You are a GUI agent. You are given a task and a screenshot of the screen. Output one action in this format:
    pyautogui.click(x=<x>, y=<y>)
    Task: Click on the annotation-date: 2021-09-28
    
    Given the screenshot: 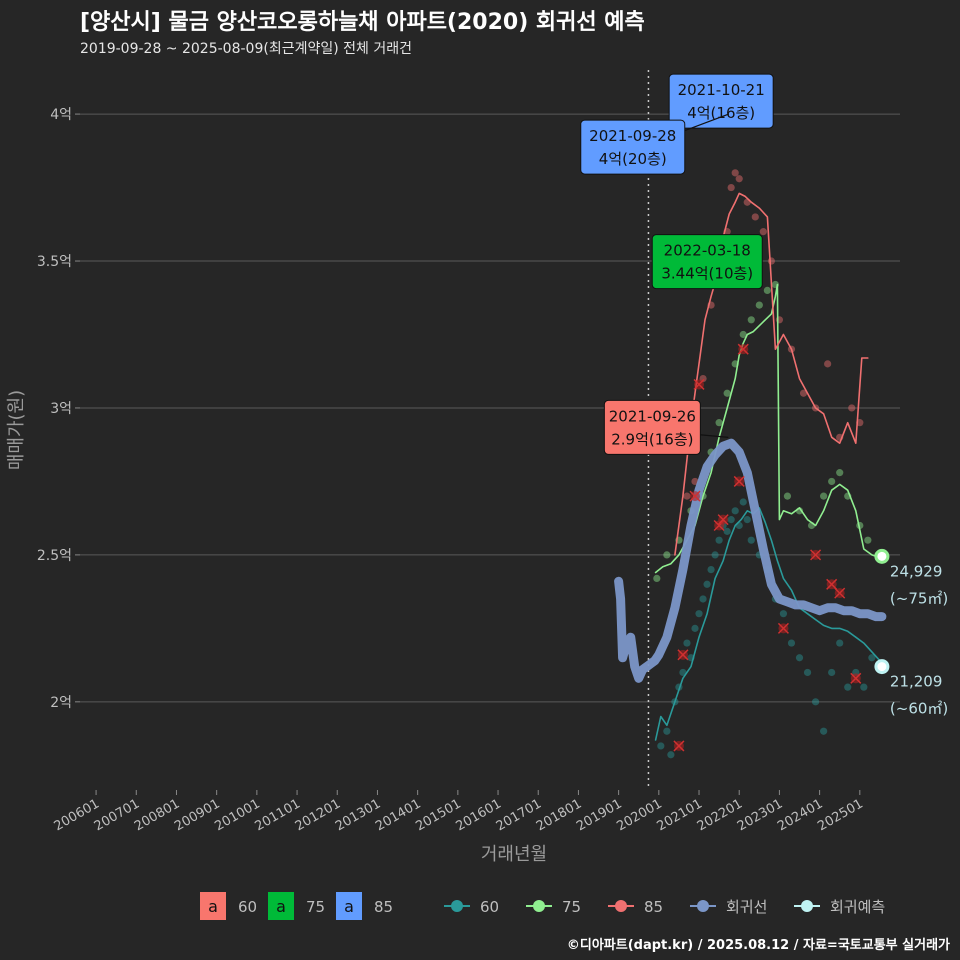 What is the action you would take?
    pyautogui.click(x=632, y=136)
    